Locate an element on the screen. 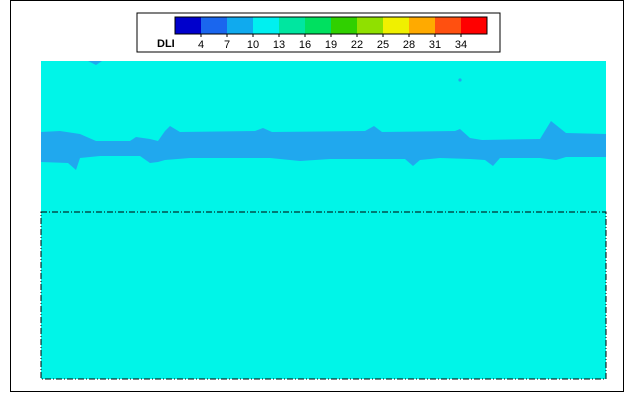  low-dli-band is located at coordinates (323, 145).